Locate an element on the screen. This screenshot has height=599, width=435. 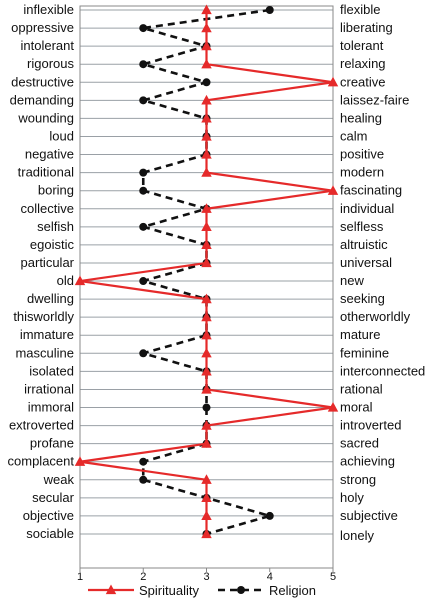
legend-label: Spirituality is located at coordinates (169, 590).